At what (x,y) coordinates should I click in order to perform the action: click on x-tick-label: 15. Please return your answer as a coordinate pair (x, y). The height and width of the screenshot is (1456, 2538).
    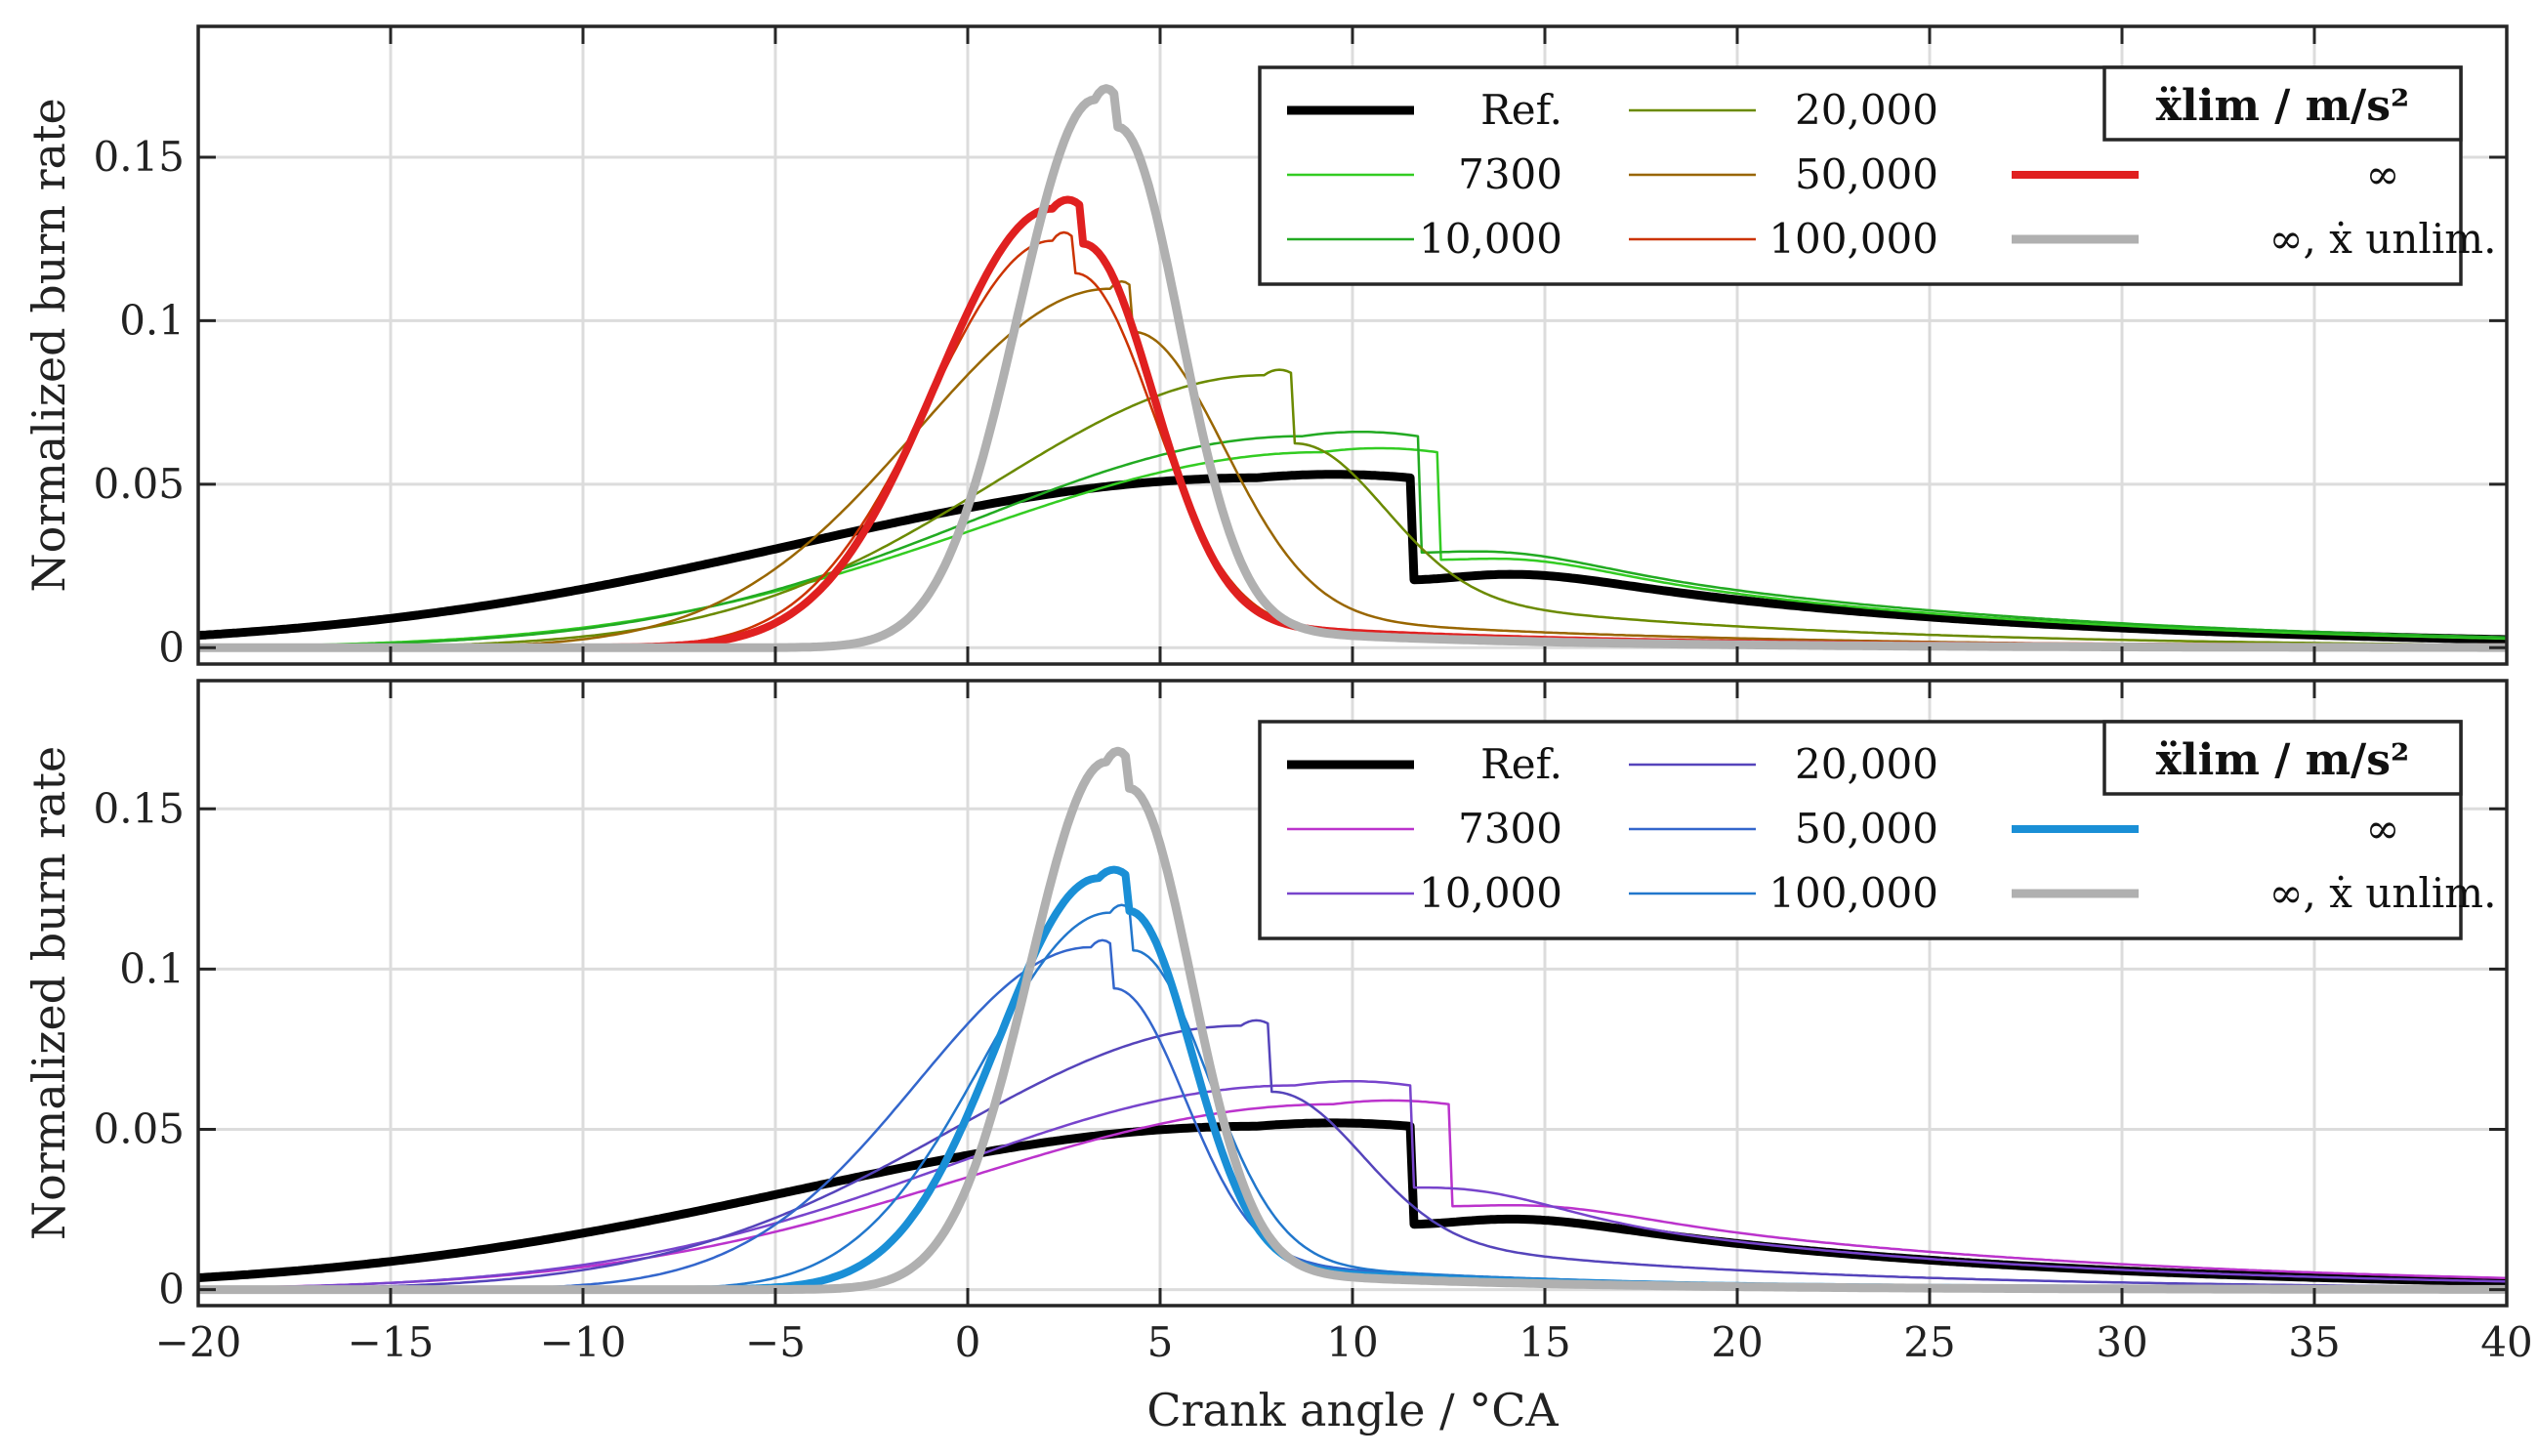
    Looking at the image, I should click on (1544, 1342).